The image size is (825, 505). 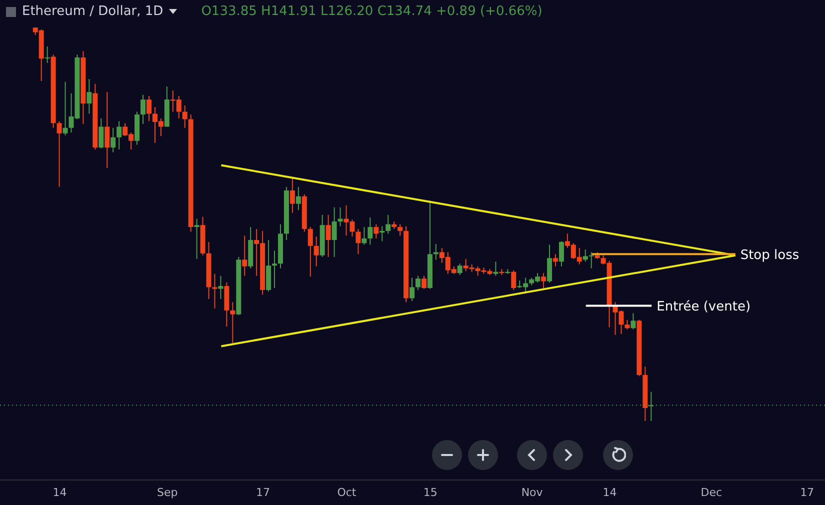 What do you see at coordinates (770, 255) in the screenshot?
I see `annotation: Stop loss` at bounding box center [770, 255].